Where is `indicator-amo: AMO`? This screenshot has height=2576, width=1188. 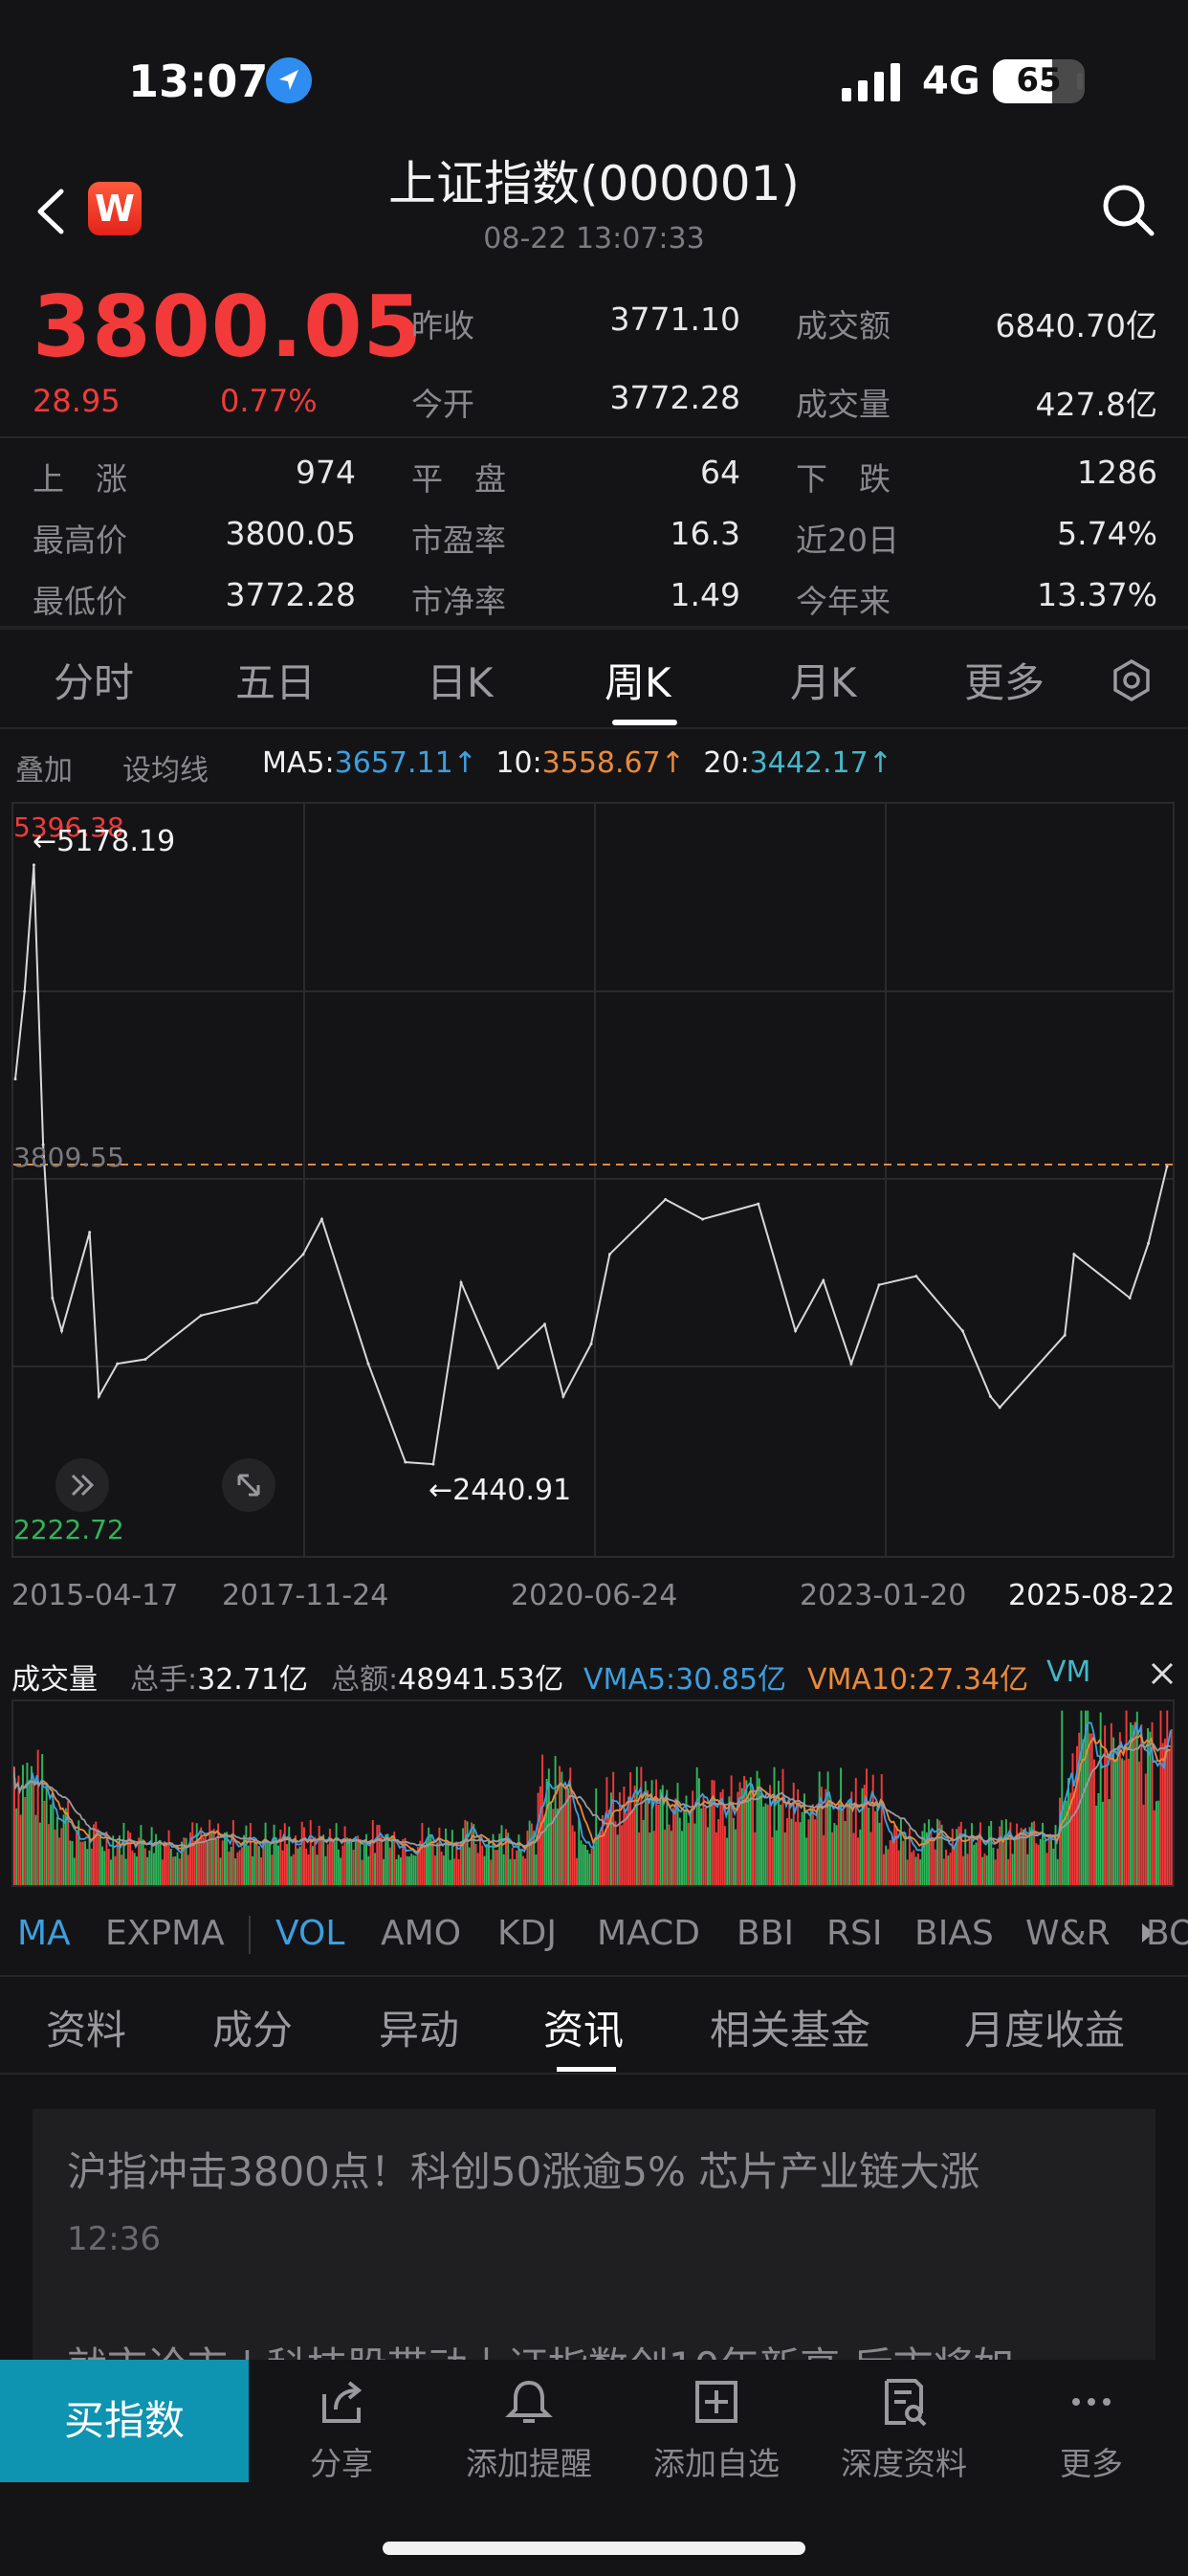
indicator-amo: AMO is located at coordinates (421, 1933).